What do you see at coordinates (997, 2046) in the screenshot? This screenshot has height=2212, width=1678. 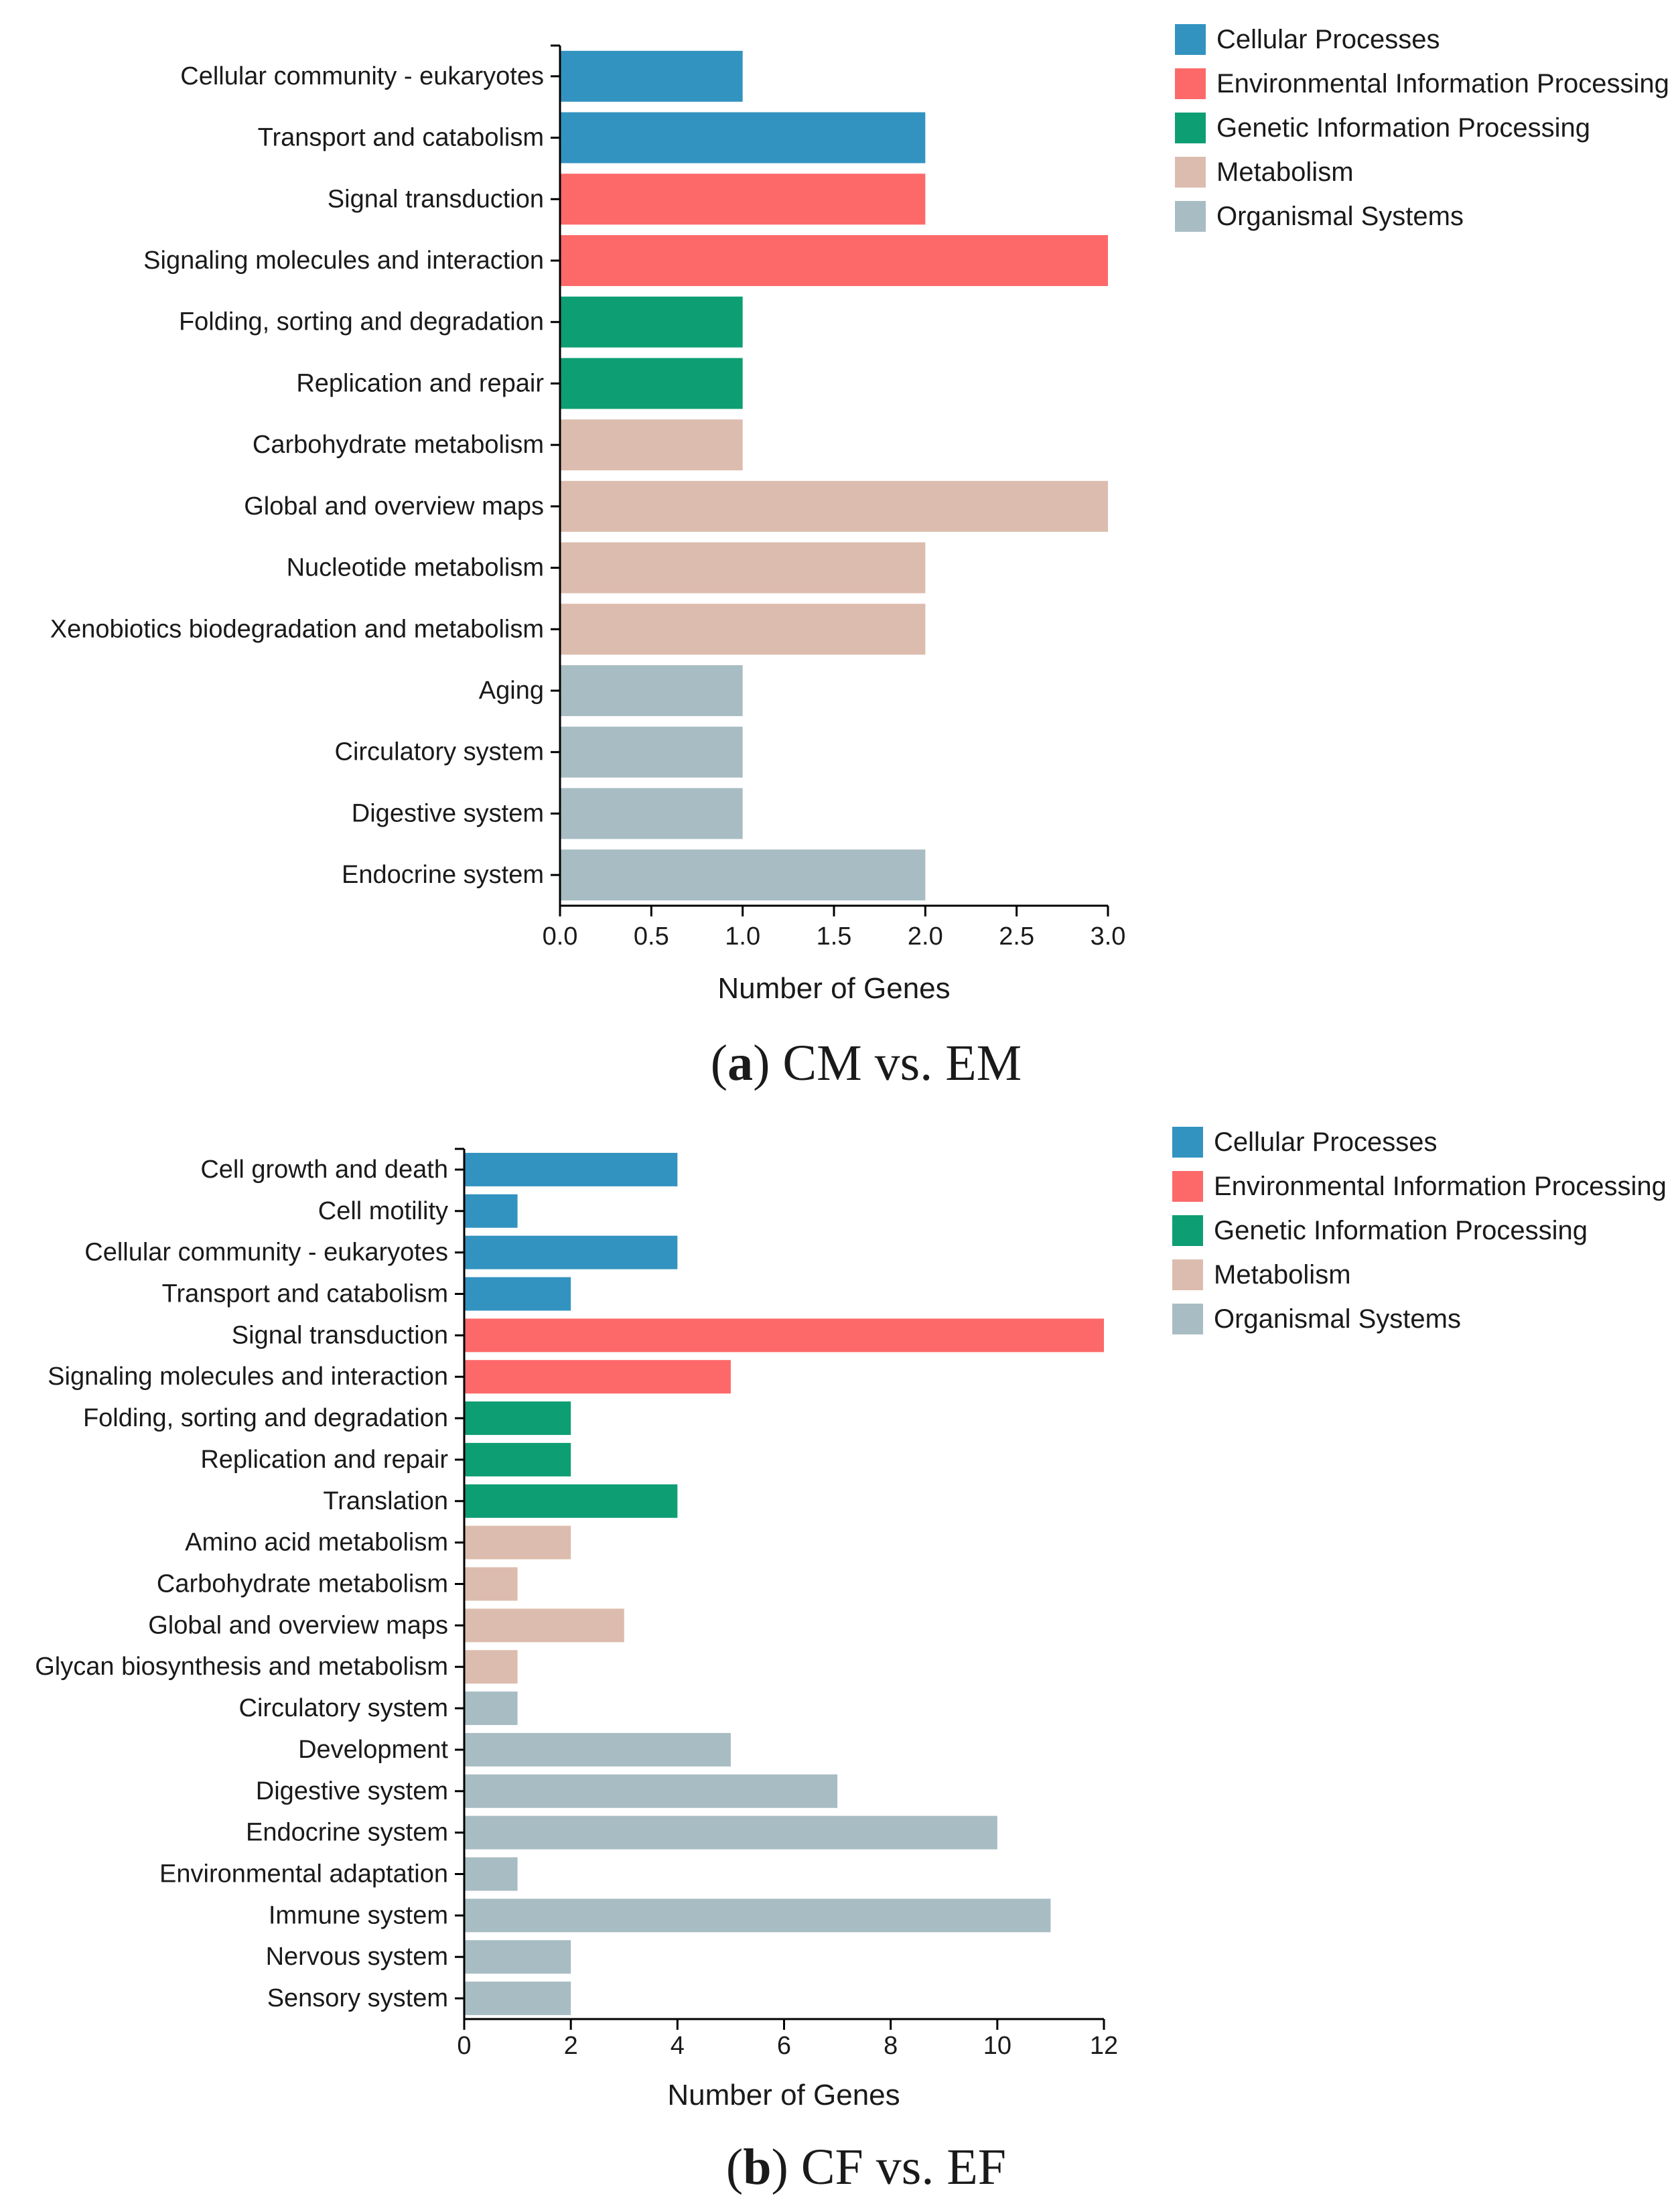 I see `x-tick-label: 10` at bounding box center [997, 2046].